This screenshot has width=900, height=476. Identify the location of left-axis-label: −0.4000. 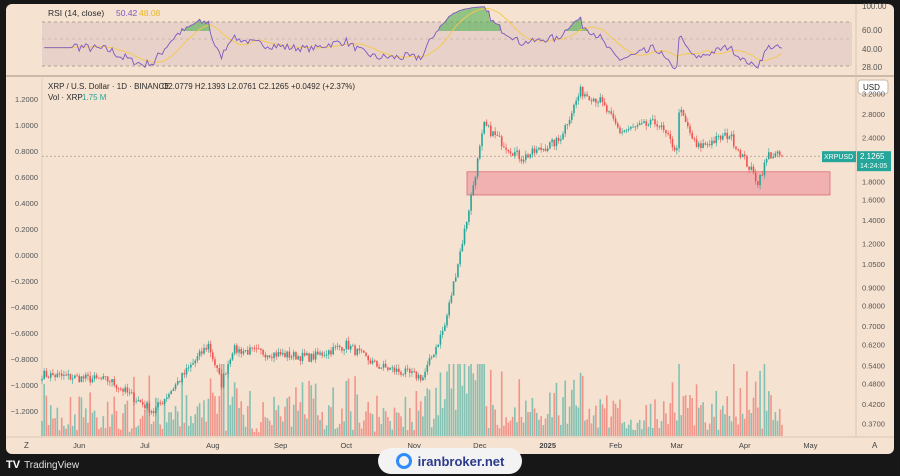
(24, 307).